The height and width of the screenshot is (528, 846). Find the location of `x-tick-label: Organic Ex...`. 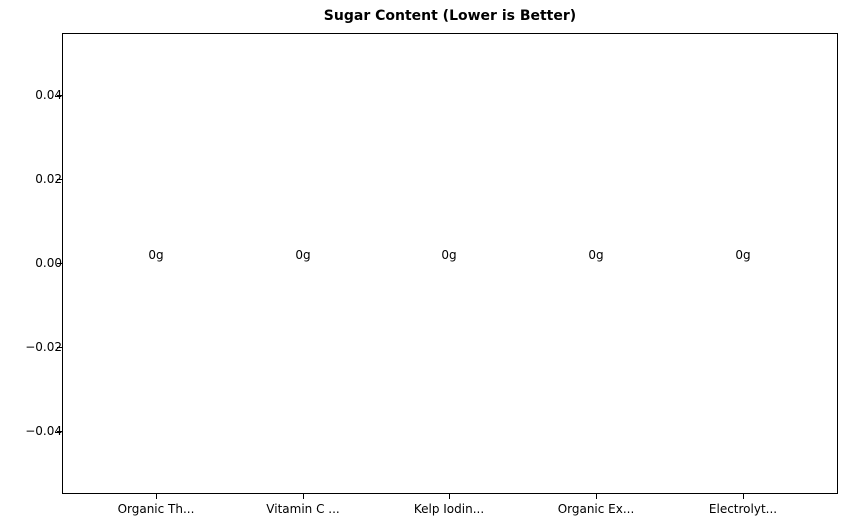

x-tick-label: Organic Ex... is located at coordinates (596, 509).